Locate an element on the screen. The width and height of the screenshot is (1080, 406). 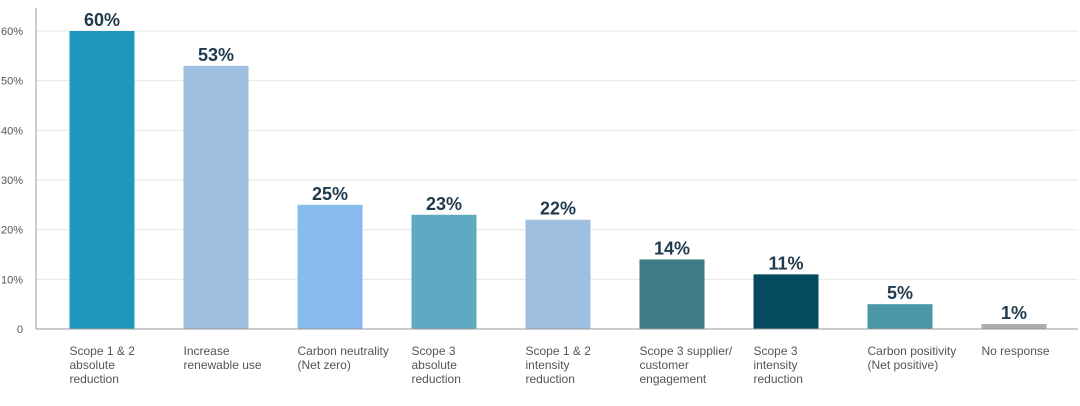
y-tick-label: 60% is located at coordinates (12, 32).